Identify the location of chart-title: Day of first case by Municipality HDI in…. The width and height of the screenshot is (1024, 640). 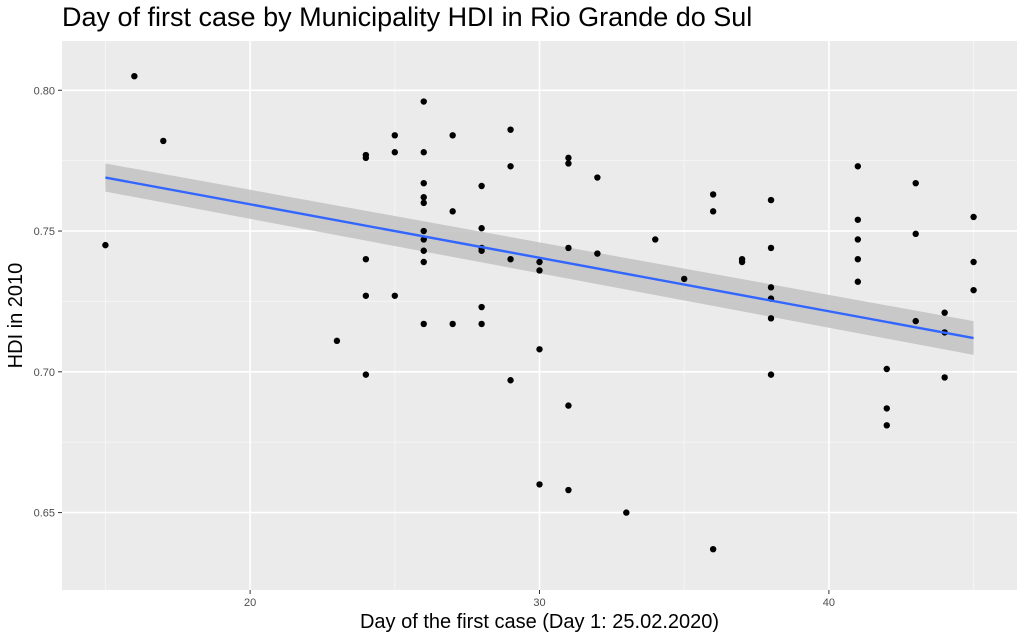
(407, 17).